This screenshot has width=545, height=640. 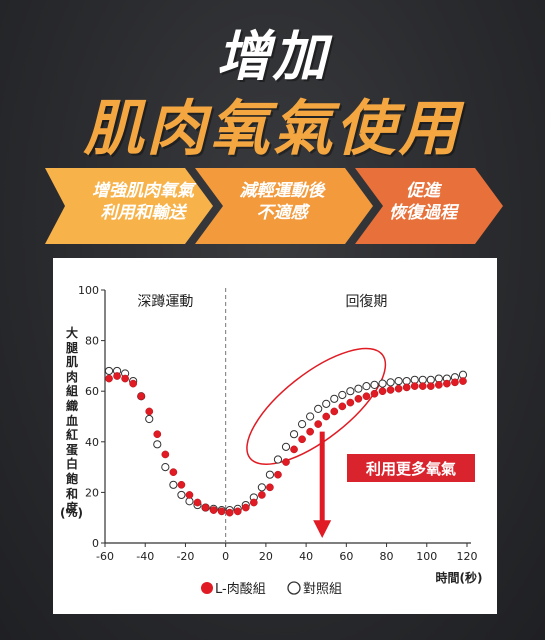 What do you see at coordinates (294, 588) in the screenshot?
I see `legend-marker-control` at bounding box center [294, 588].